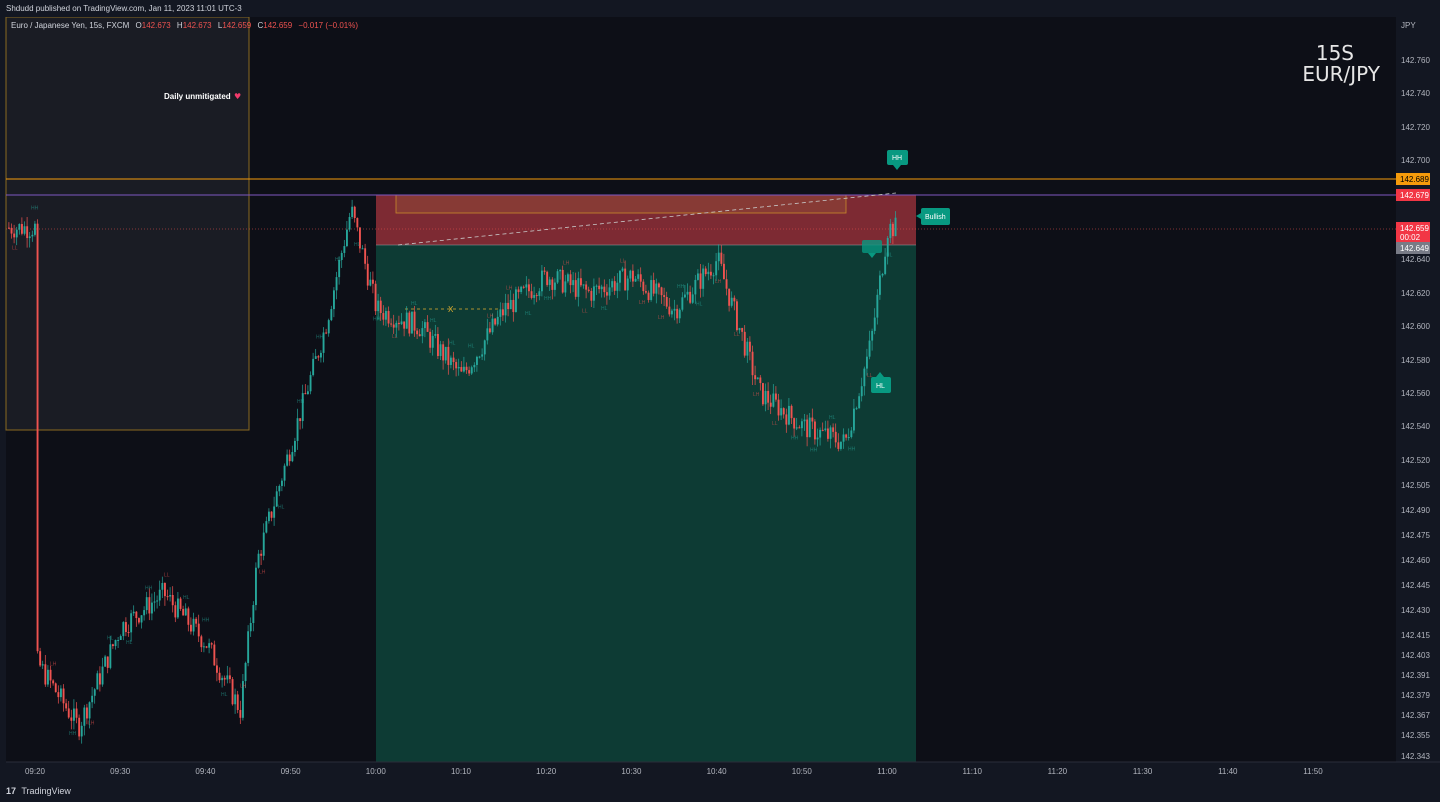 The width and height of the screenshot is (1440, 802). What do you see at coordinates (1415, 756) in the screenshot?
I see `price-tick-label: 142.343` at bounding box center [1415, 756].